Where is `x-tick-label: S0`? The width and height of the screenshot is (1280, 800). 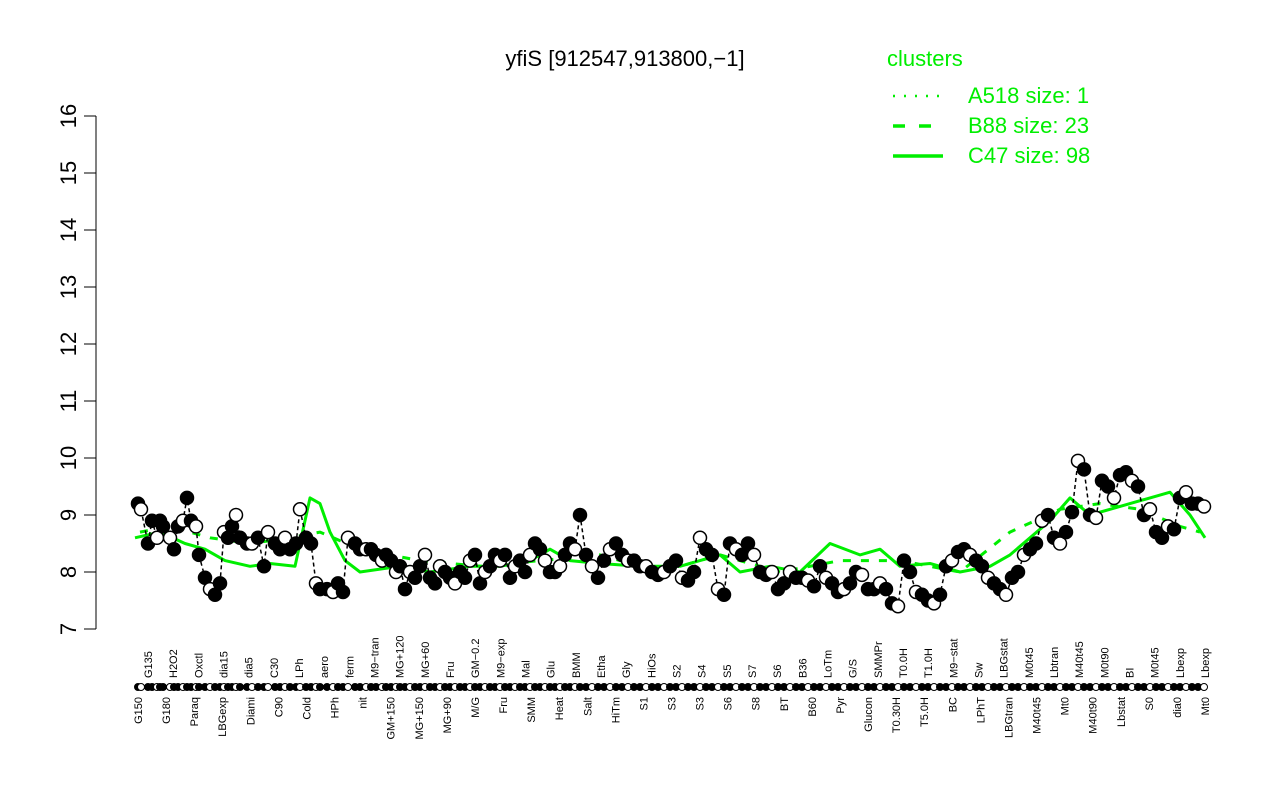 x-tick-label: S0 is located at coordinates (1150, 703).